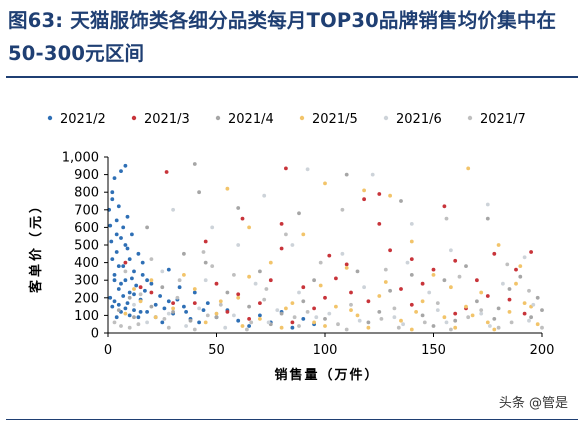 The image size is (584, 425). What do you see at coordinates (167, 119) in the screenshot?
I see `legend-label: 2021/3` at bounding box center [167, 119].